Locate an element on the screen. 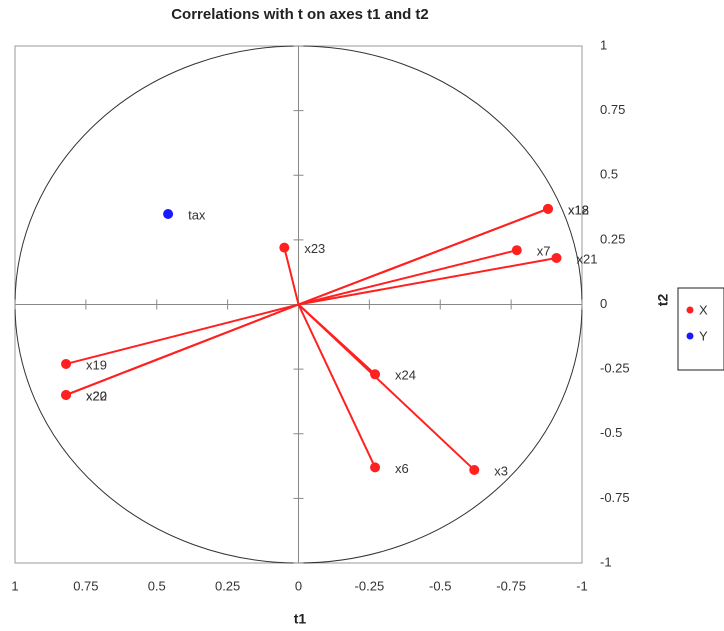 This screenshot has height=631, width=724. y-tick-label: 0.25 is located at coordinates (612, 238).